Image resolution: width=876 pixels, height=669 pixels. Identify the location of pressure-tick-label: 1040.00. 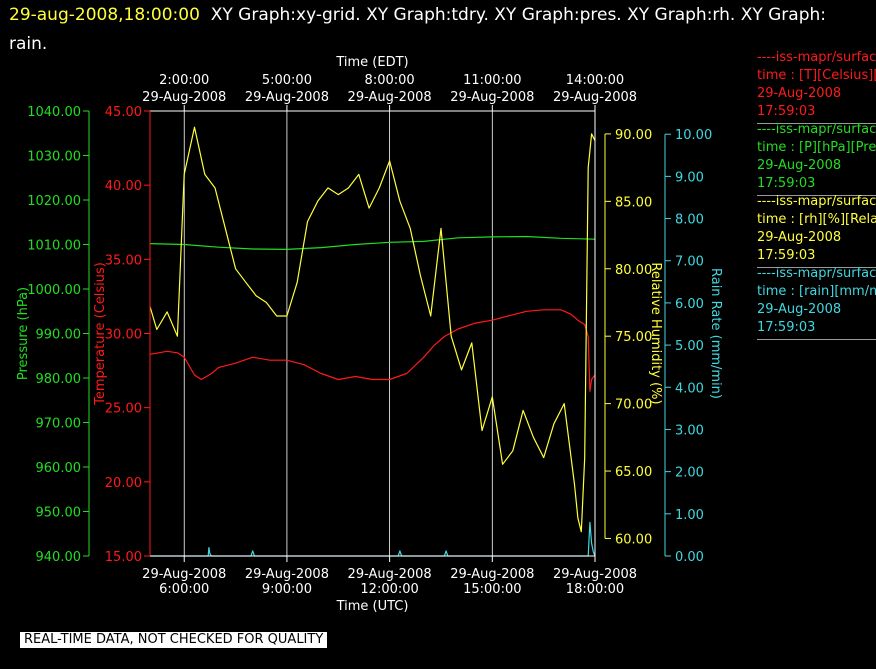
(54, 112).